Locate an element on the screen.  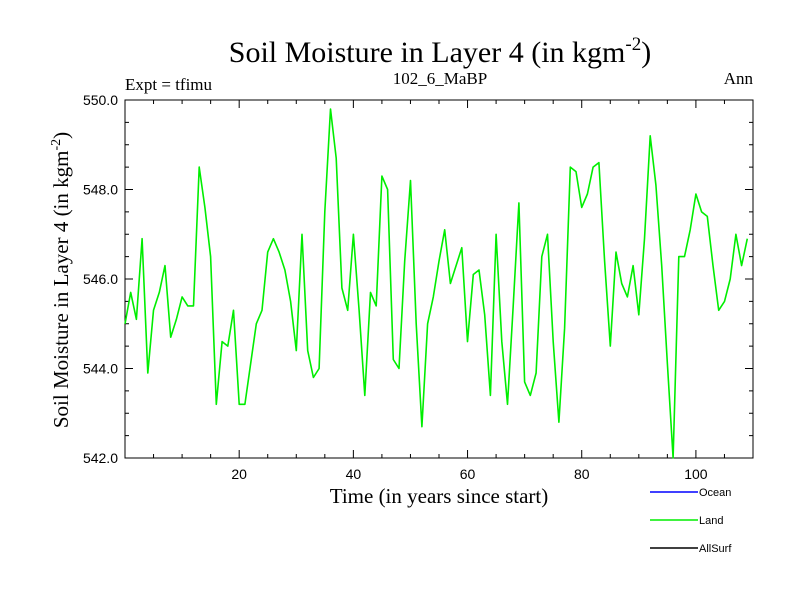
y-axis-label-close: ) is located at coordinates (61, 135).